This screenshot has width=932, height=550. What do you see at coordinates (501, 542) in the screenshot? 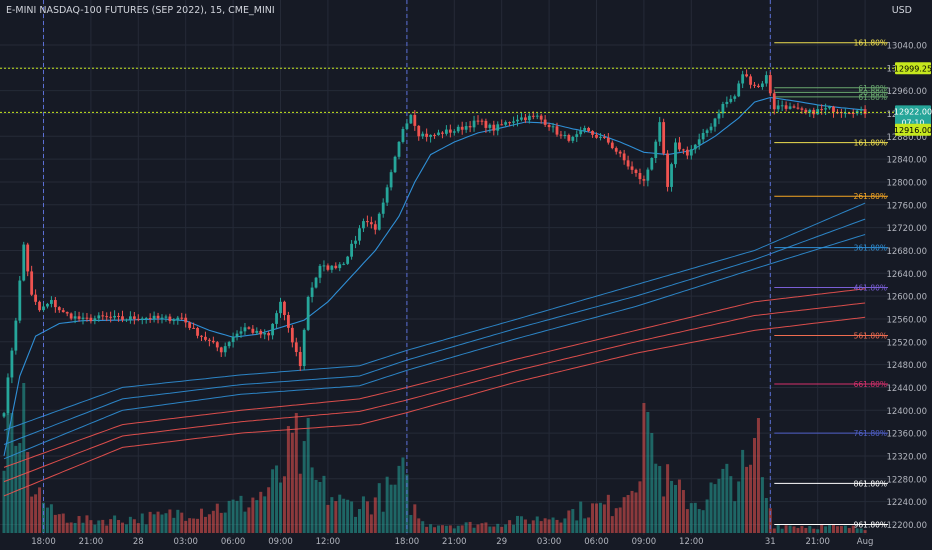
I see `time-tick-label: 29` at bounding box center [501, 542].